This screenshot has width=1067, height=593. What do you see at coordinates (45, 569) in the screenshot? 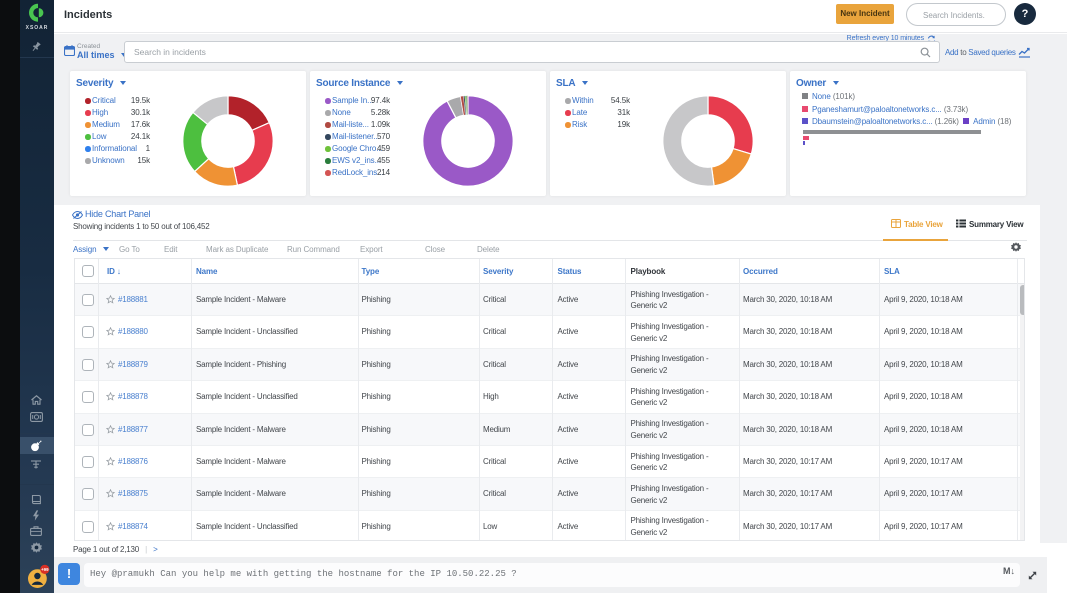
I see `svg-text: +99` at bounding box center [45, 569].